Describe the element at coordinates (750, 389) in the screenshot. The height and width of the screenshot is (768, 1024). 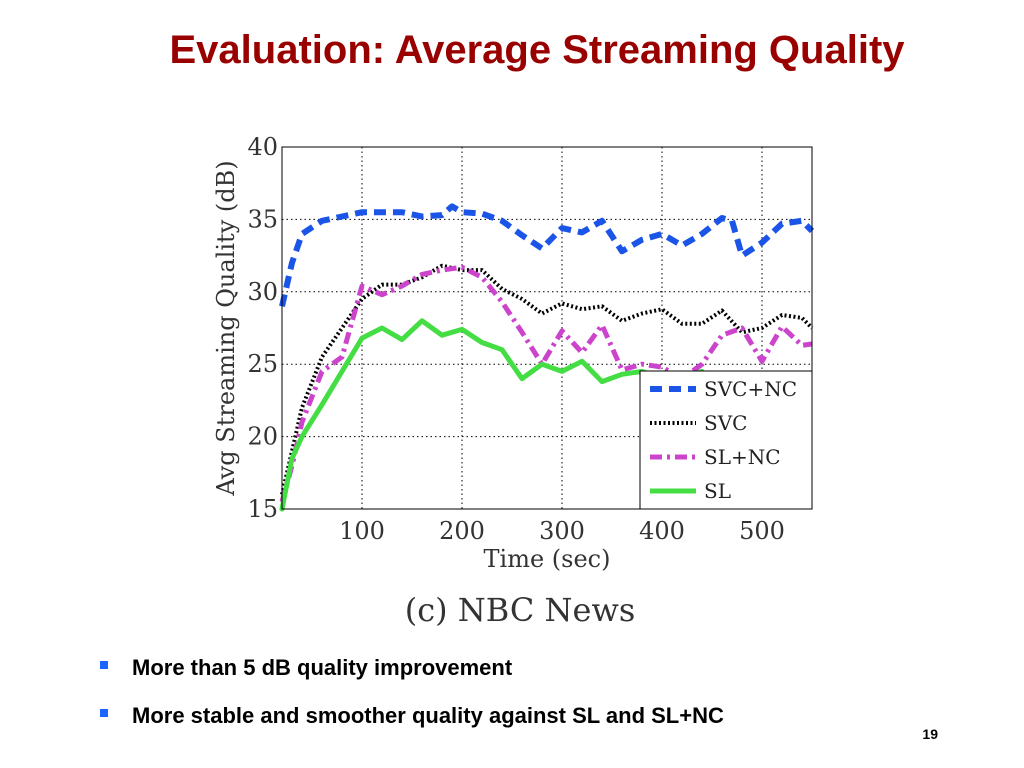
I see `legend-label: SVC+NC` at that location.